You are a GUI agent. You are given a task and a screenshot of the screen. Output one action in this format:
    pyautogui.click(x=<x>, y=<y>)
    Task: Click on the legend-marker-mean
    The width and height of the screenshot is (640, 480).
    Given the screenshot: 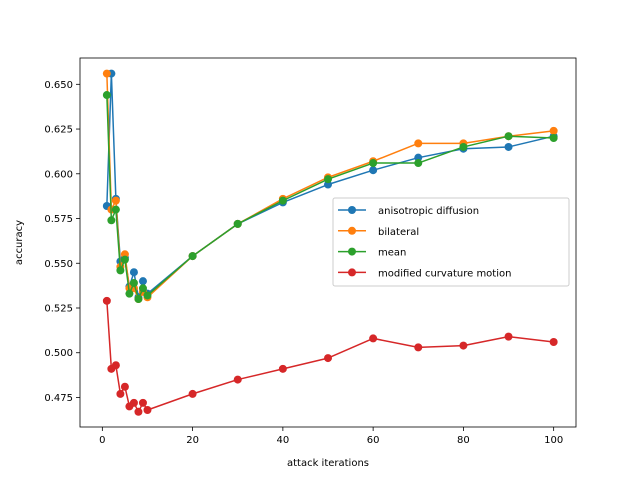 What is the action you would take?
    pyautogui.click(x=352, y=251)
    